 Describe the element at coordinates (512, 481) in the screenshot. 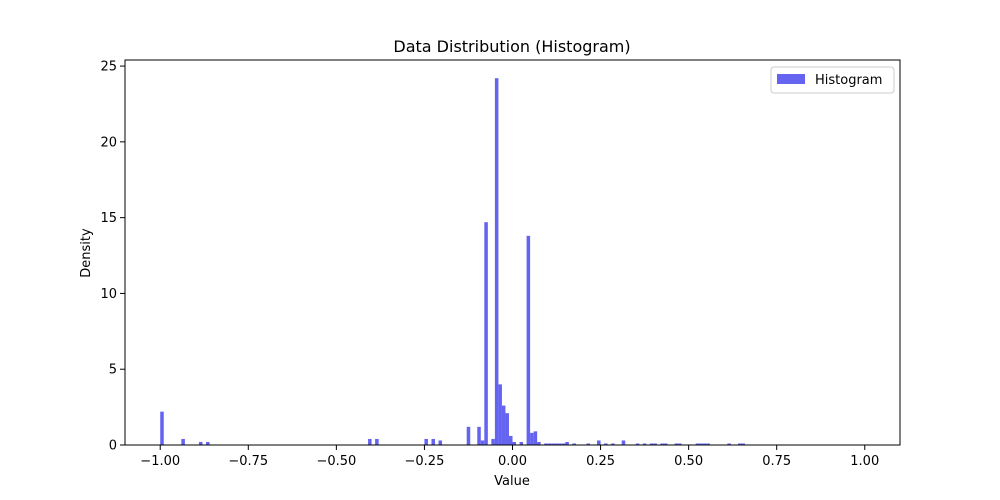

I see `x-axis-label: Value` at that location.